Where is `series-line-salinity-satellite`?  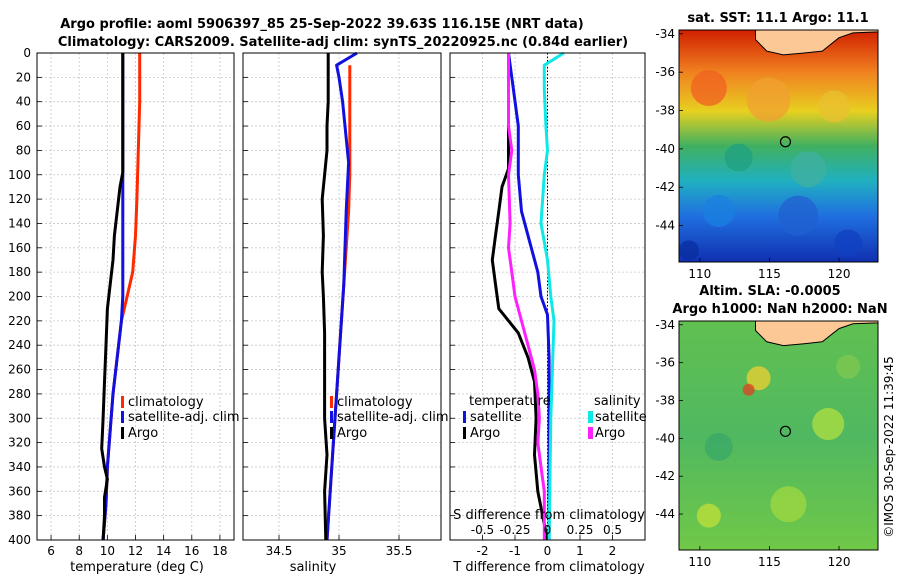 series-line-salinity-satellite is located at coordinates (552, 296).